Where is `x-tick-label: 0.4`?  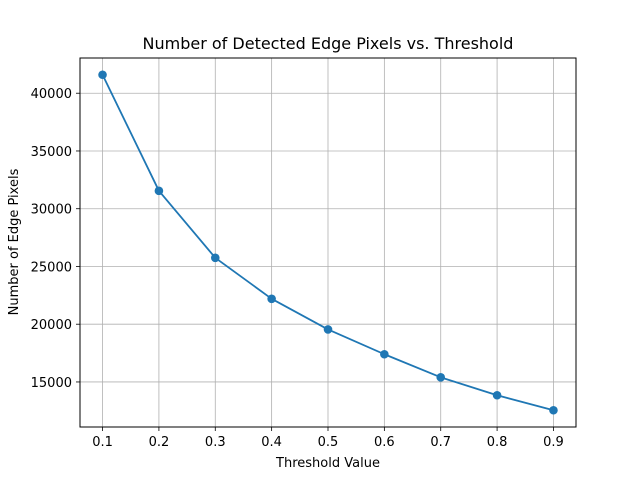
x-tick-label: 0.4 is located at coordinates (271, 442).